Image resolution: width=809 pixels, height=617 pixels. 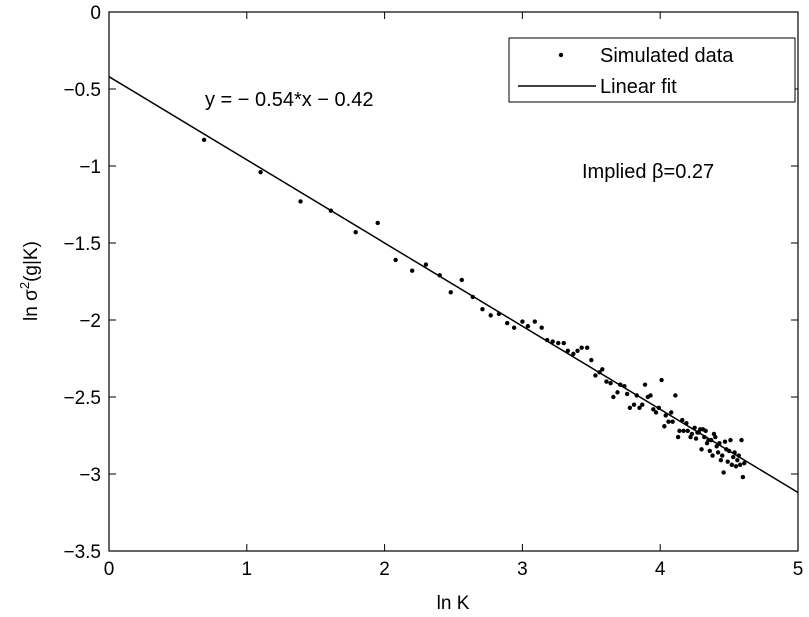 I want to click on y-tick-label: −0.5, so click(x=82, y=90).